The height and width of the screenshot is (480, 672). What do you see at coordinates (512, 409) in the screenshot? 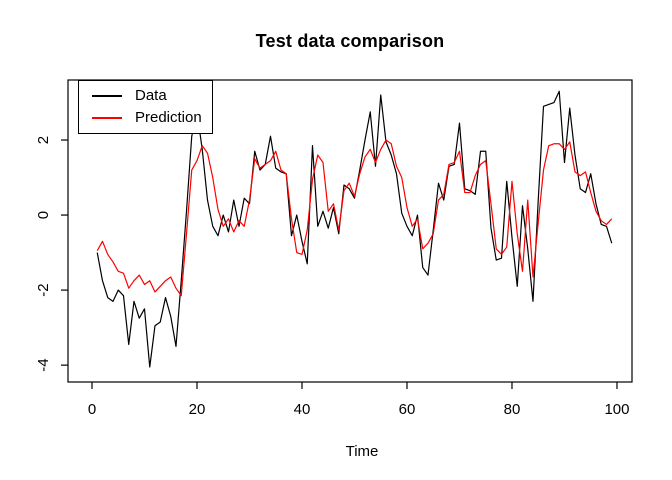
I see `x-tick-label: 80` at bounding box center [512, 409].